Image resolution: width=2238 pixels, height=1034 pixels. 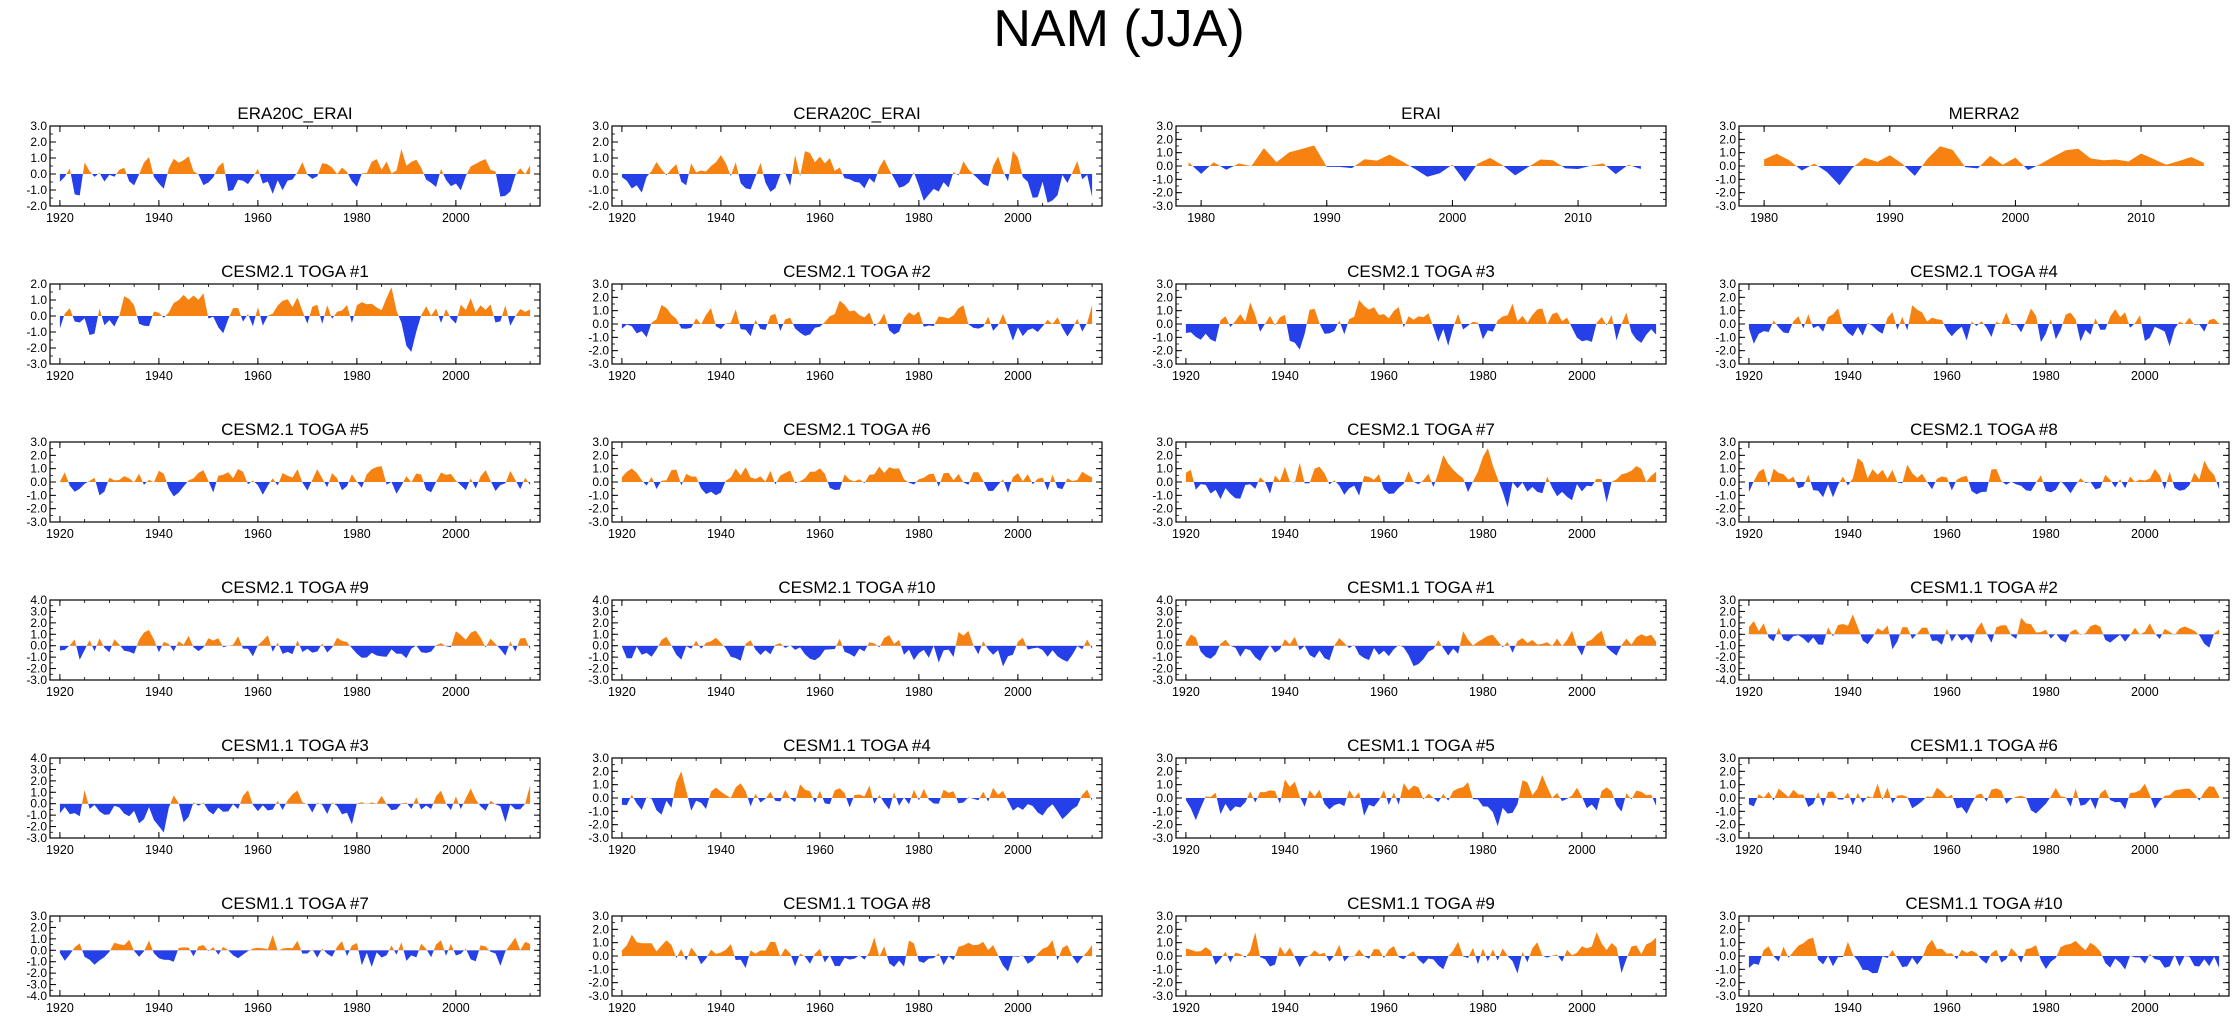 What do you see at coordinates (1984, 429) in the screenshot?
I see `panel-title: CESM2.1 TOGA #8` at bounding box center [1984, 429].